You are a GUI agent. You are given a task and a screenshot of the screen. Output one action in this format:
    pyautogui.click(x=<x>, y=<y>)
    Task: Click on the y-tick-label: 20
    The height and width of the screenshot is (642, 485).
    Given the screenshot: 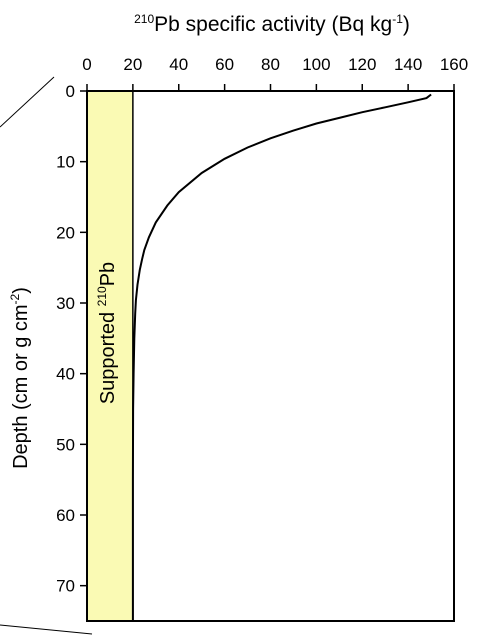 What is the action you would take?
    pyautogui.click(x=65, y=232)
    